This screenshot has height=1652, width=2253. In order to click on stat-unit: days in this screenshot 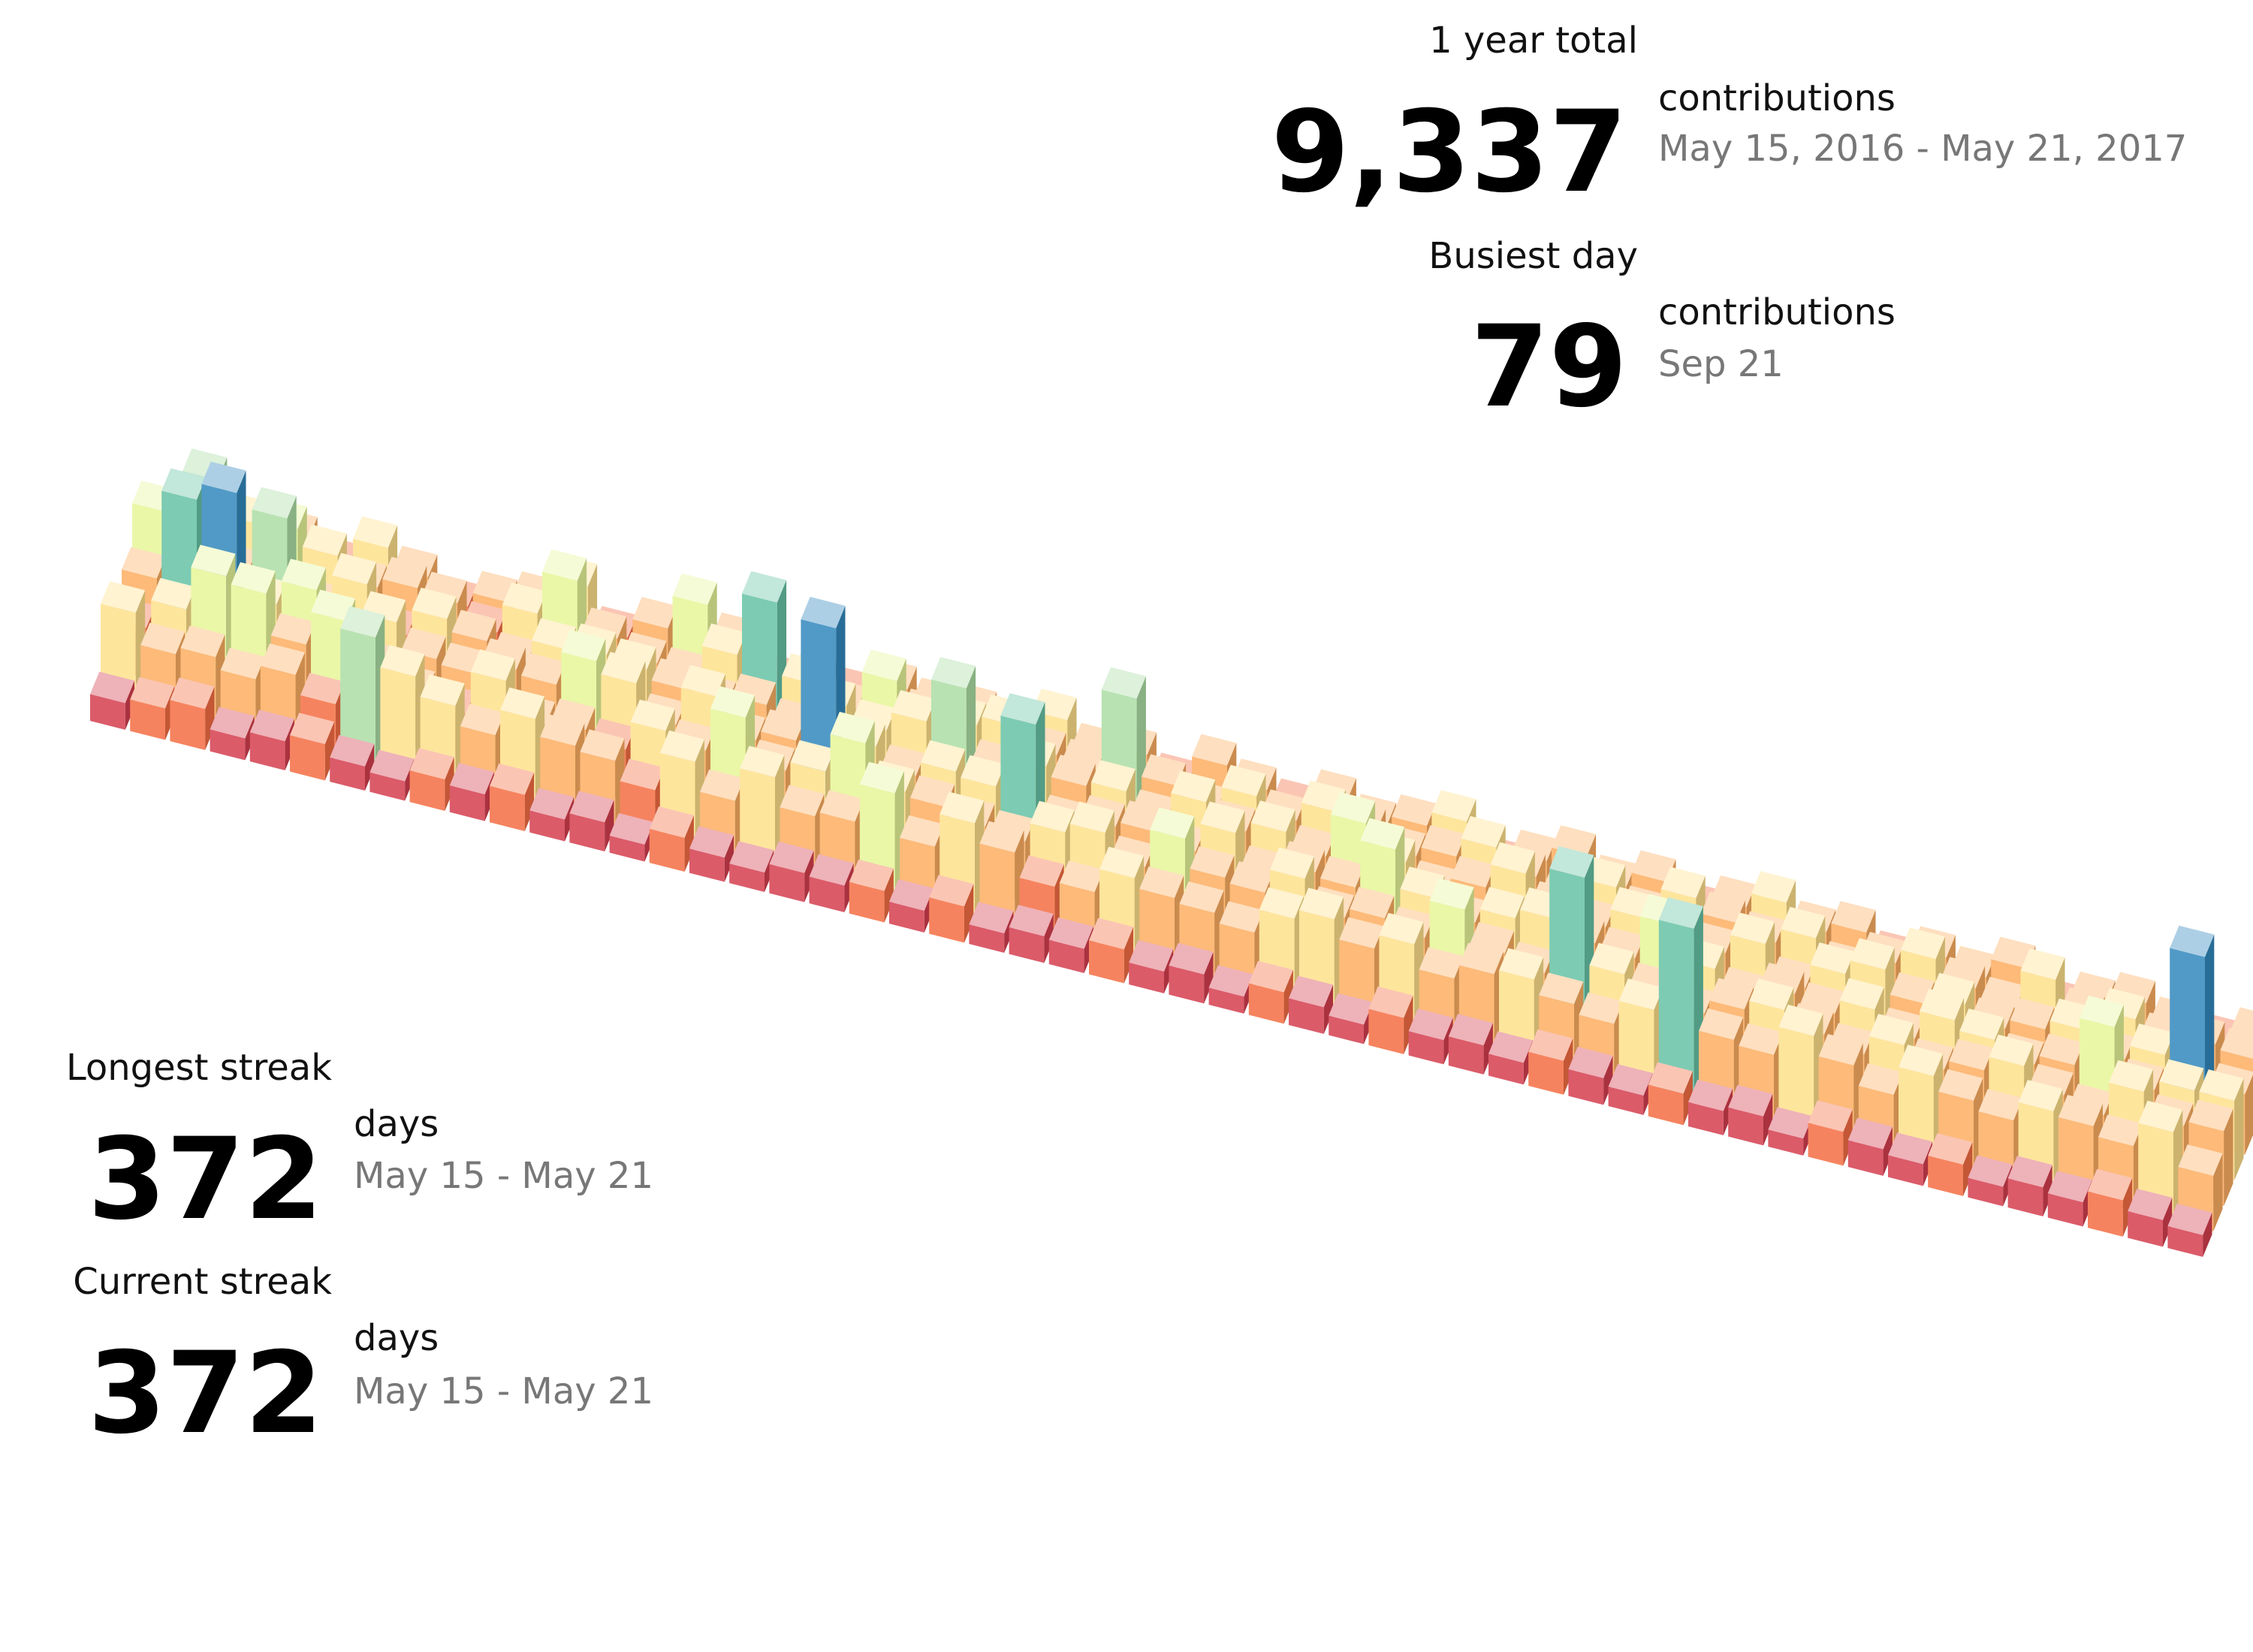, I will do `click(396, 1124)`.